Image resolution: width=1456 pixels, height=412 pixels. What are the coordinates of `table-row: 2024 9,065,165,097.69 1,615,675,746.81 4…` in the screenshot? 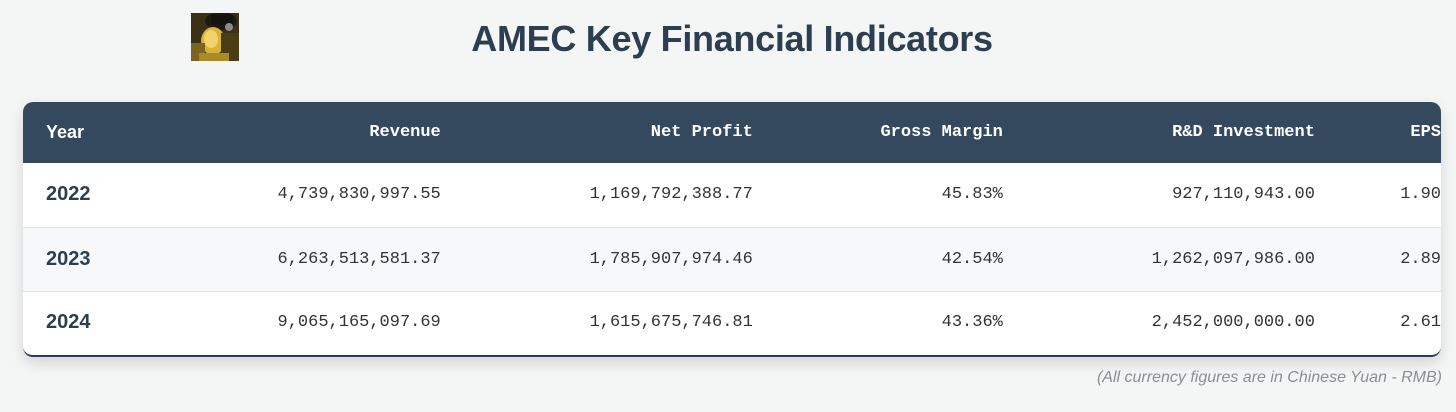 It's located at (732, 322).